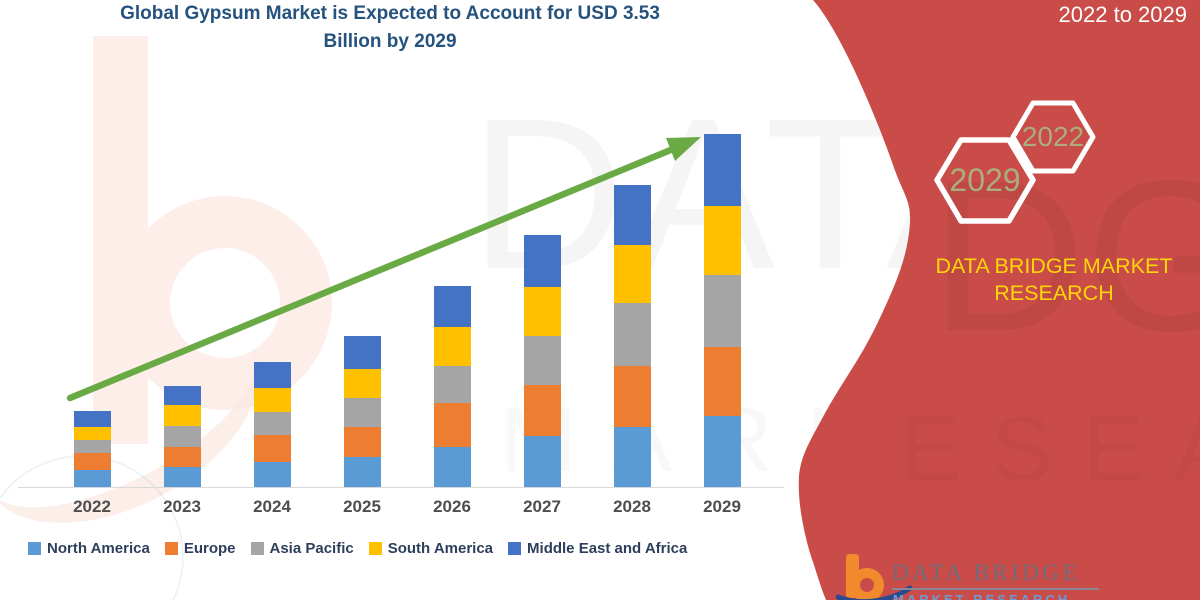  I want to click on bar-segment-south-america-2026, so click(452, 346).